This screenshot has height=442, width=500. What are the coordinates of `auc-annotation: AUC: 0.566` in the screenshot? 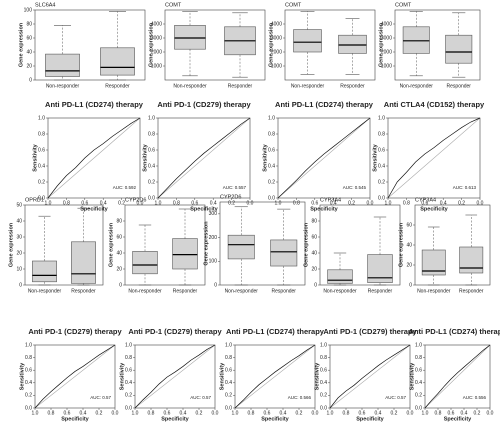 It's located at (300, 397).